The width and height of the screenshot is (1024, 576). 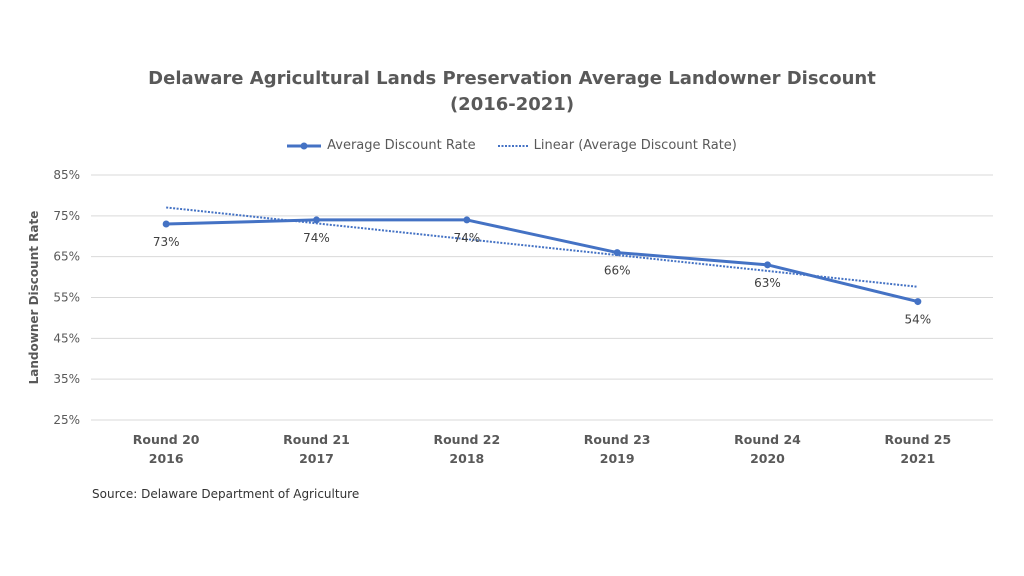 I want to click on data-label: 54%, so click(x=917, y=320).